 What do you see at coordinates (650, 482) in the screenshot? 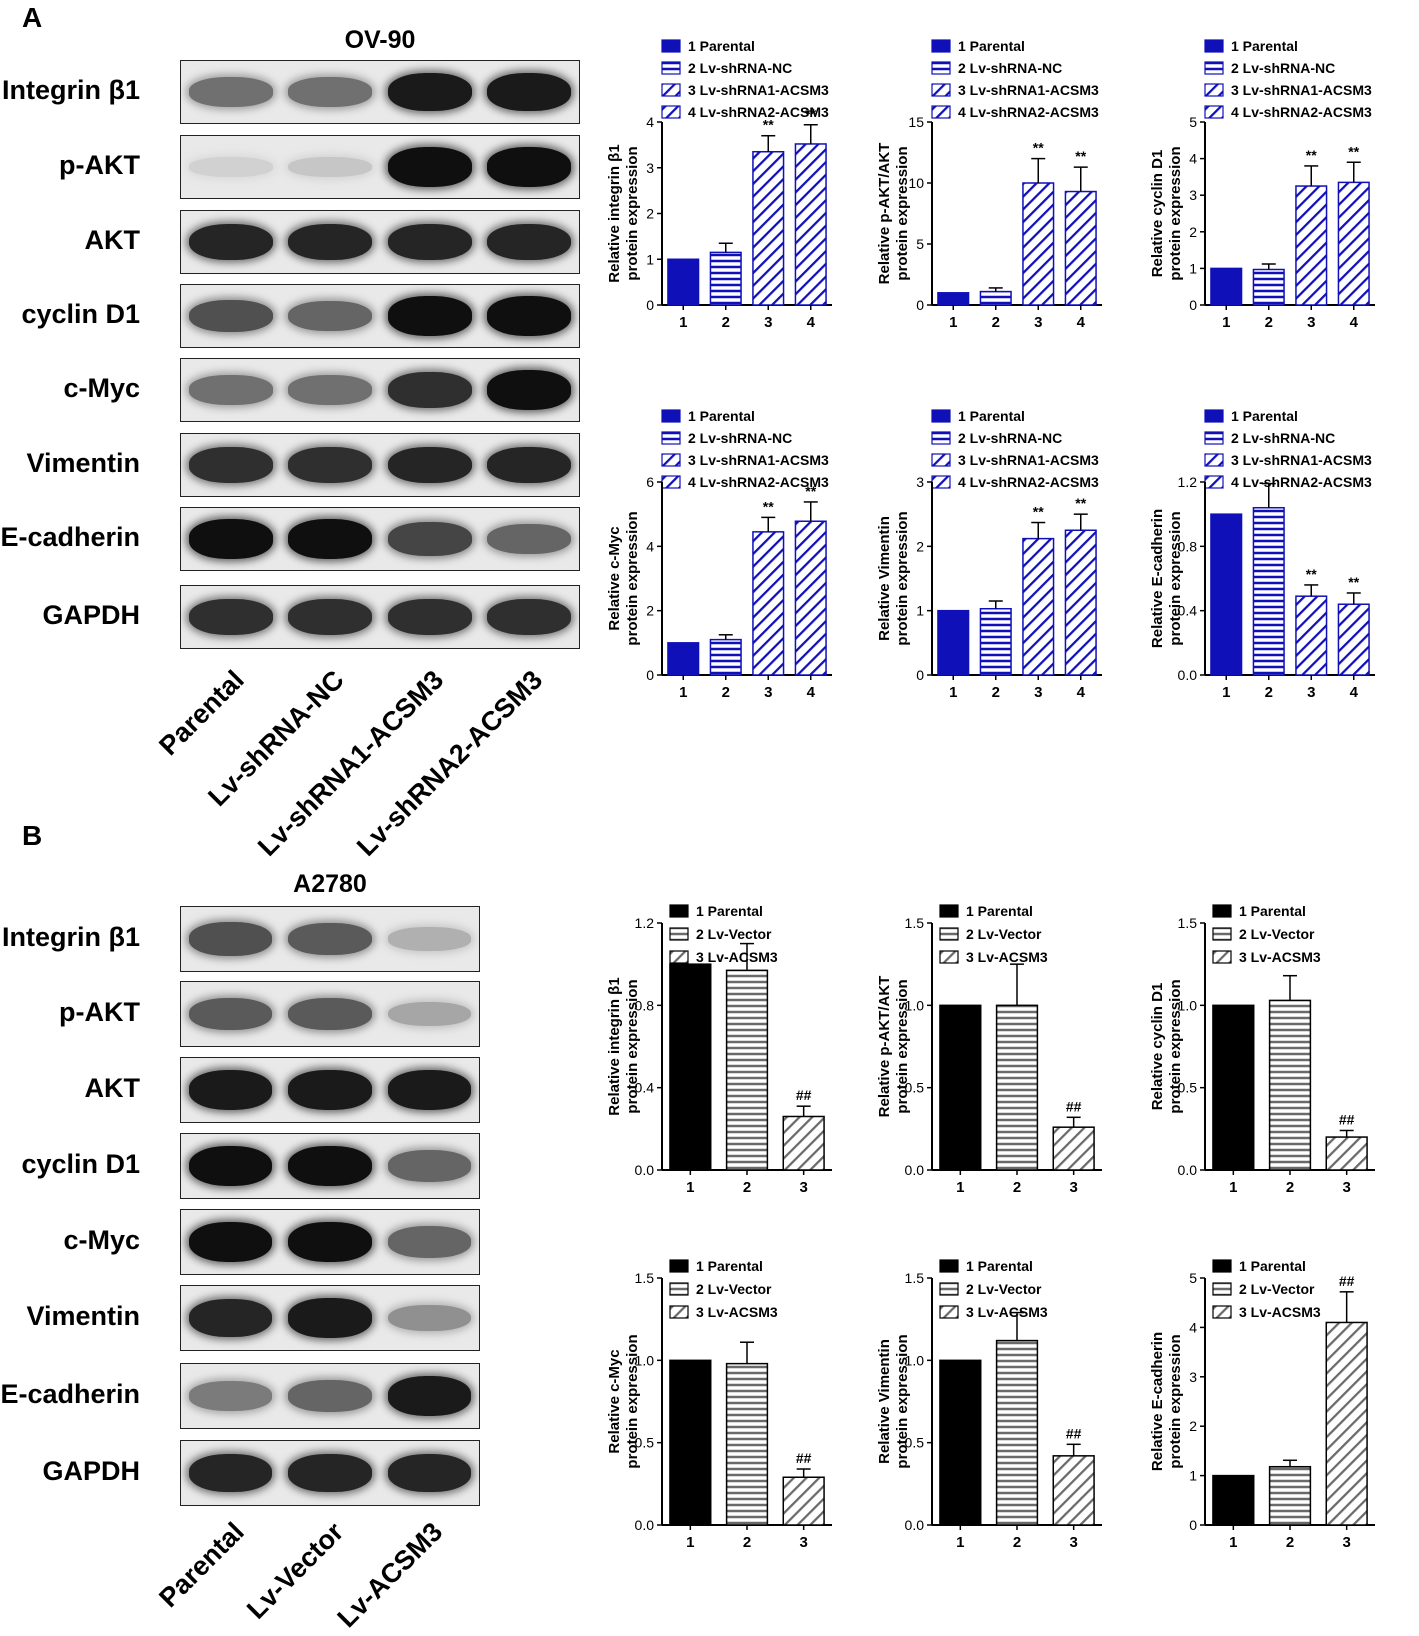
I see `y-tick-label: 6` at bounding box center [650, 482].